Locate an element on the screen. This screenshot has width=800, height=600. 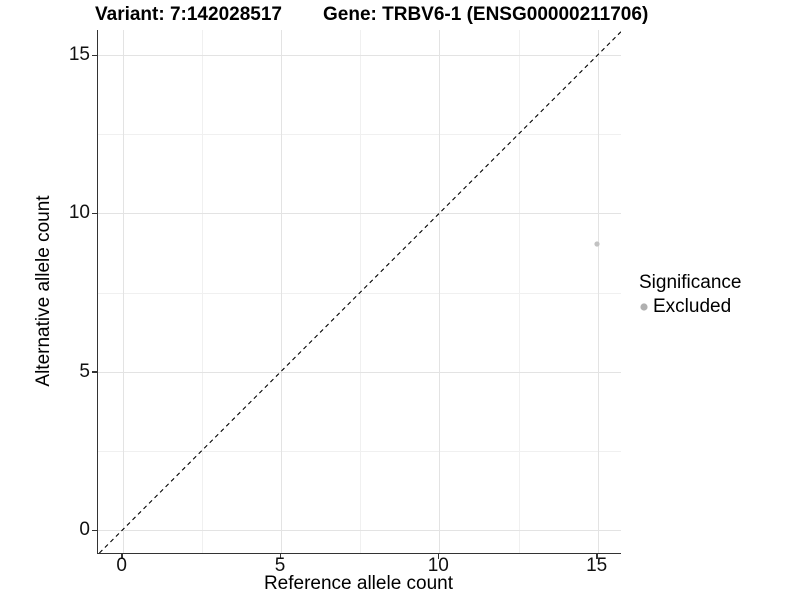
x-tick-label: 15 is located at coordinates (597, 565).